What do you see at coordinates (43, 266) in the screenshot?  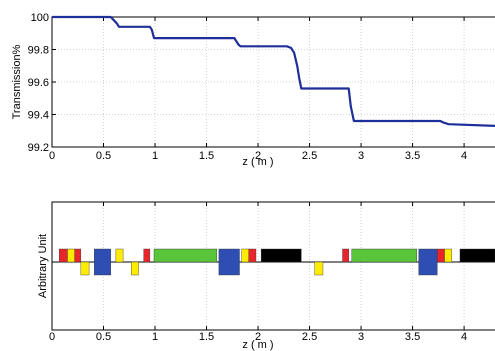 I see `bottom-y-axis-label: Arbitrary Unit` at bounding box center [43, 266].